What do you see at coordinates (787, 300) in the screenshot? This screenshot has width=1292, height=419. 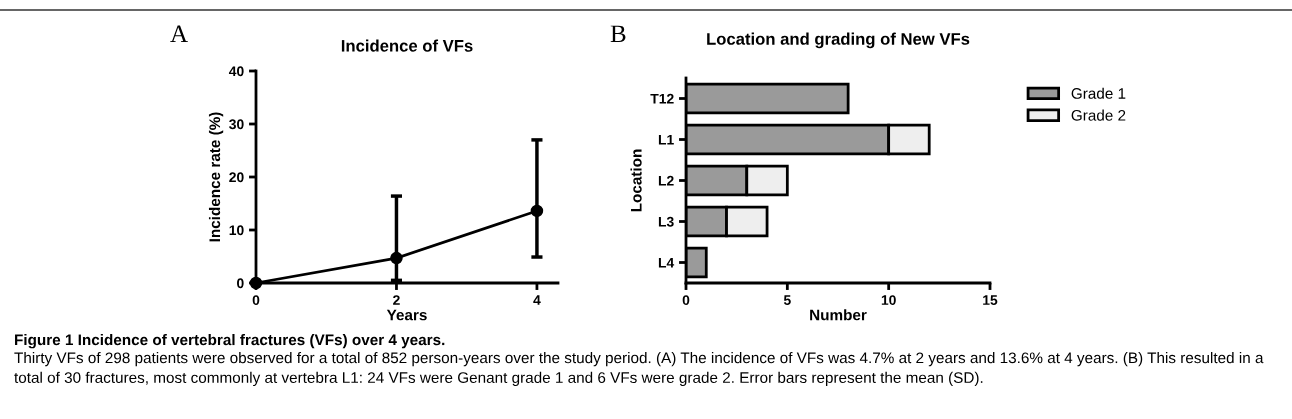 I see `x-tick-label: 5` at bounding box center [787, 300].